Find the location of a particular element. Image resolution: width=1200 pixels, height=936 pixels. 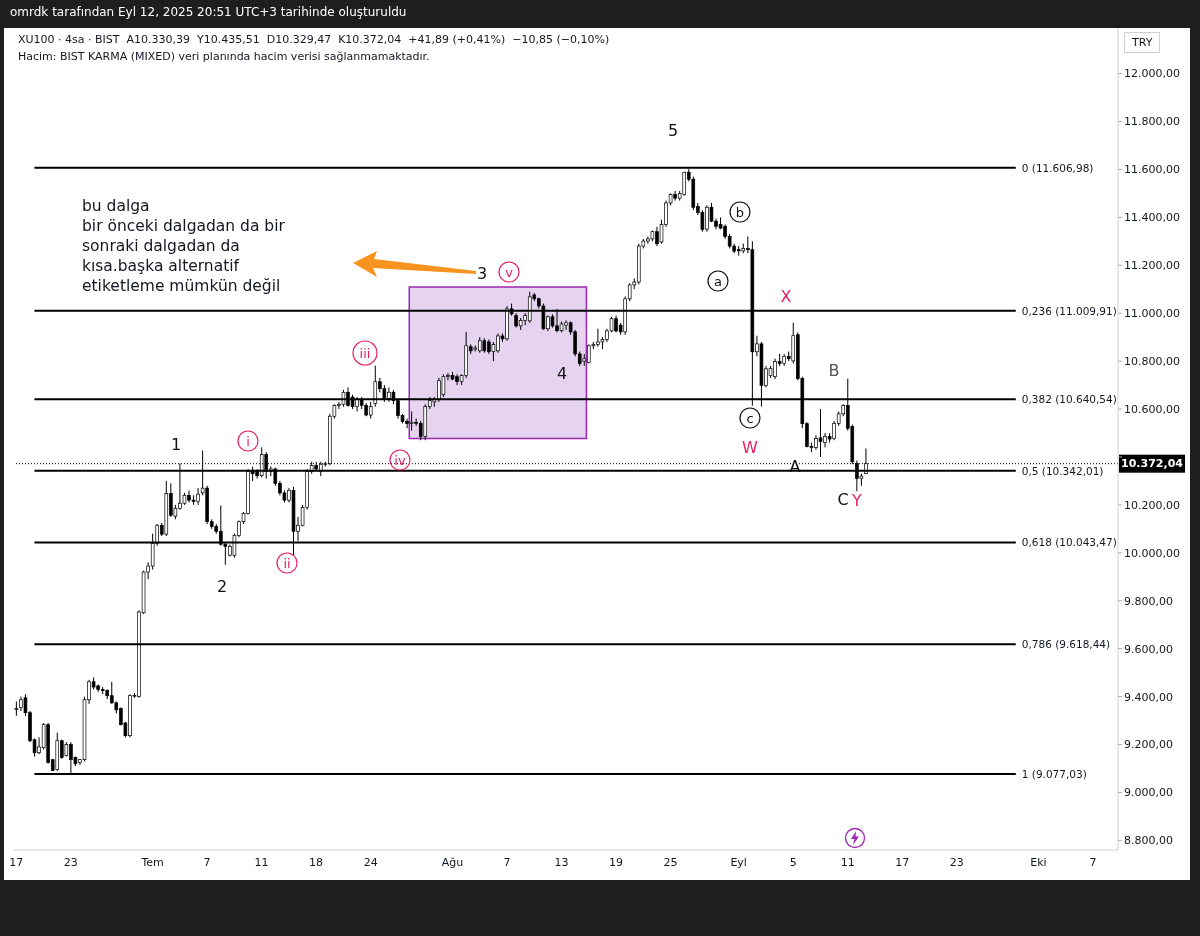

y-tick-label: 11.600,00 is located at coordinates (1152, 170).